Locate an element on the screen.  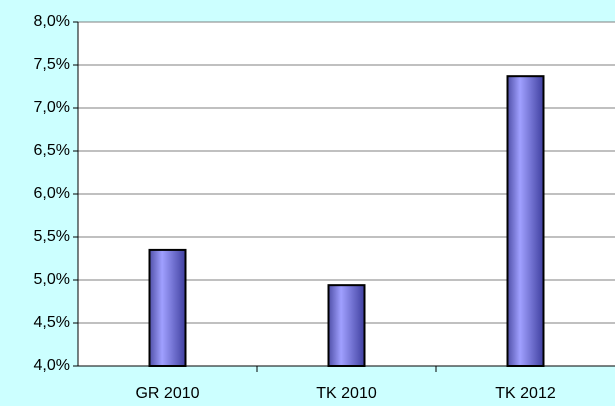
y-tick-label: 6,0% is located at coordinates (52, 193).